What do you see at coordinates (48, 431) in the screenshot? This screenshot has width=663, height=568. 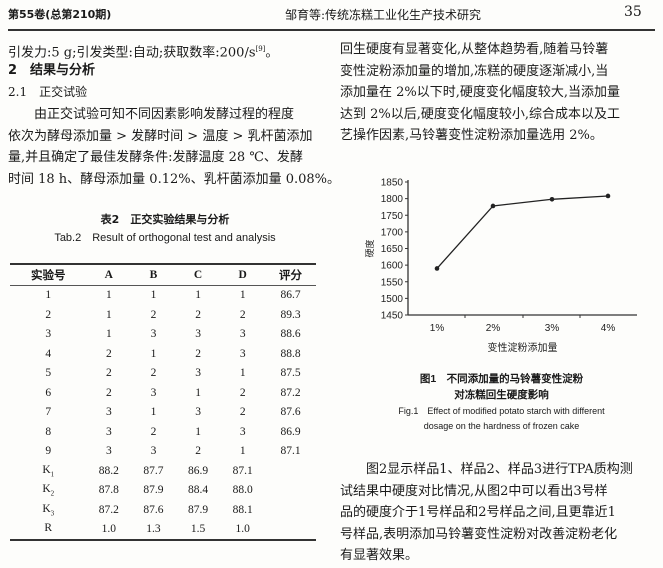 I see `table-cell: 8` at bounding box center [48, 431].